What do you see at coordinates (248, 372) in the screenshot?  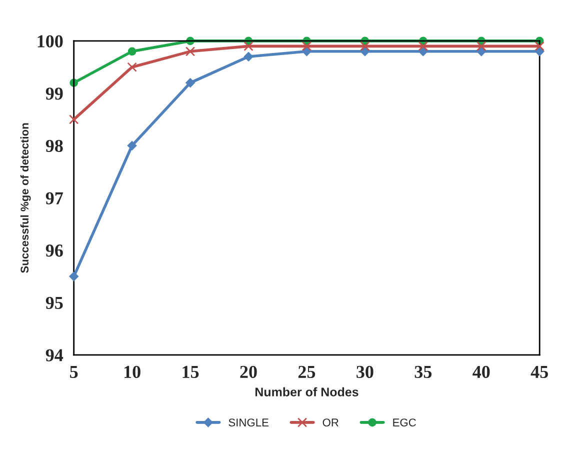 I see `x-tick-label: 20` at bounding box center [248, 372].